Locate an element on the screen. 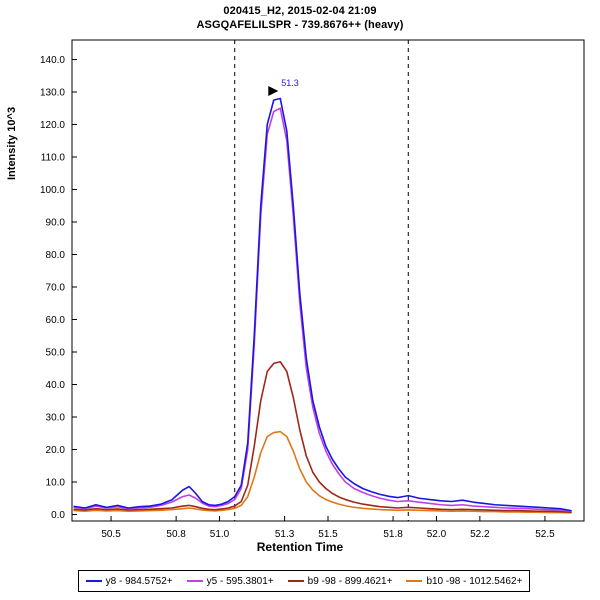 This screenshot has height=600, width=600. x-tick-label: 52.0 is located at coordinates (437, 534).